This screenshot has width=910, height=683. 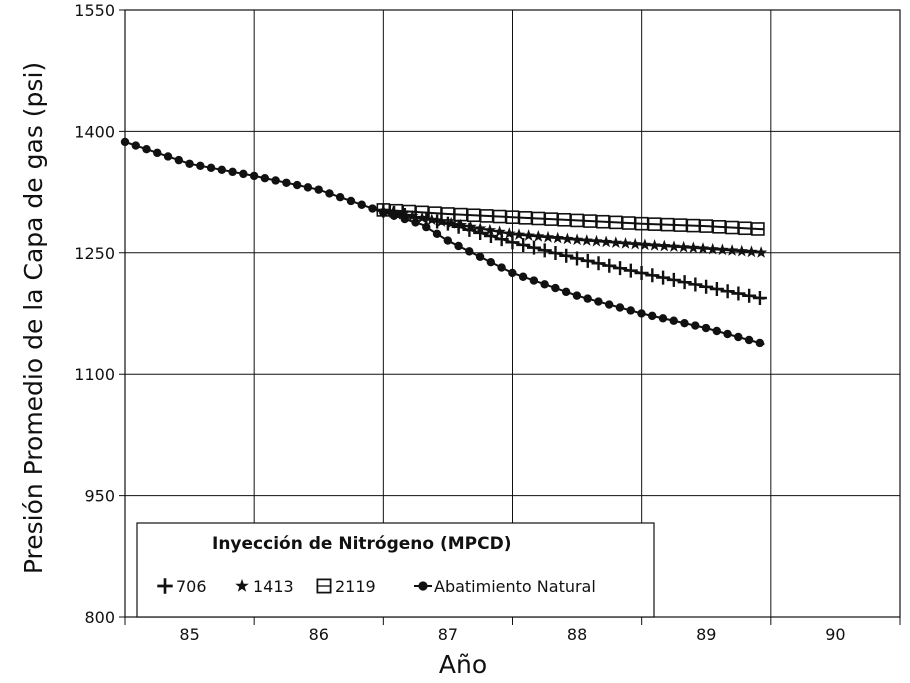 I want to click on legend-entries: 706 1413 2119 Abatimiento Natural, so click(x=376, y=586).